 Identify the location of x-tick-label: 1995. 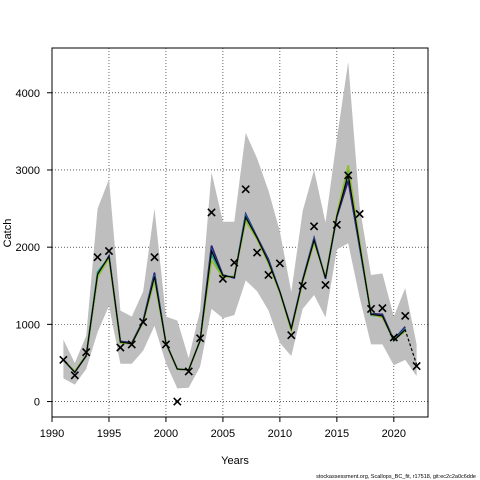
(109, 434).